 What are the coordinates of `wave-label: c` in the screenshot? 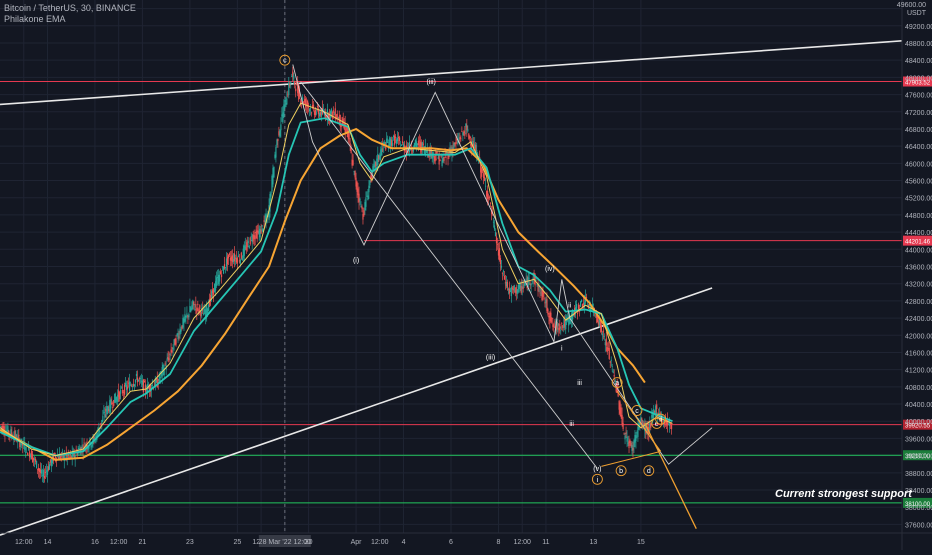 It's located at (285, 61).